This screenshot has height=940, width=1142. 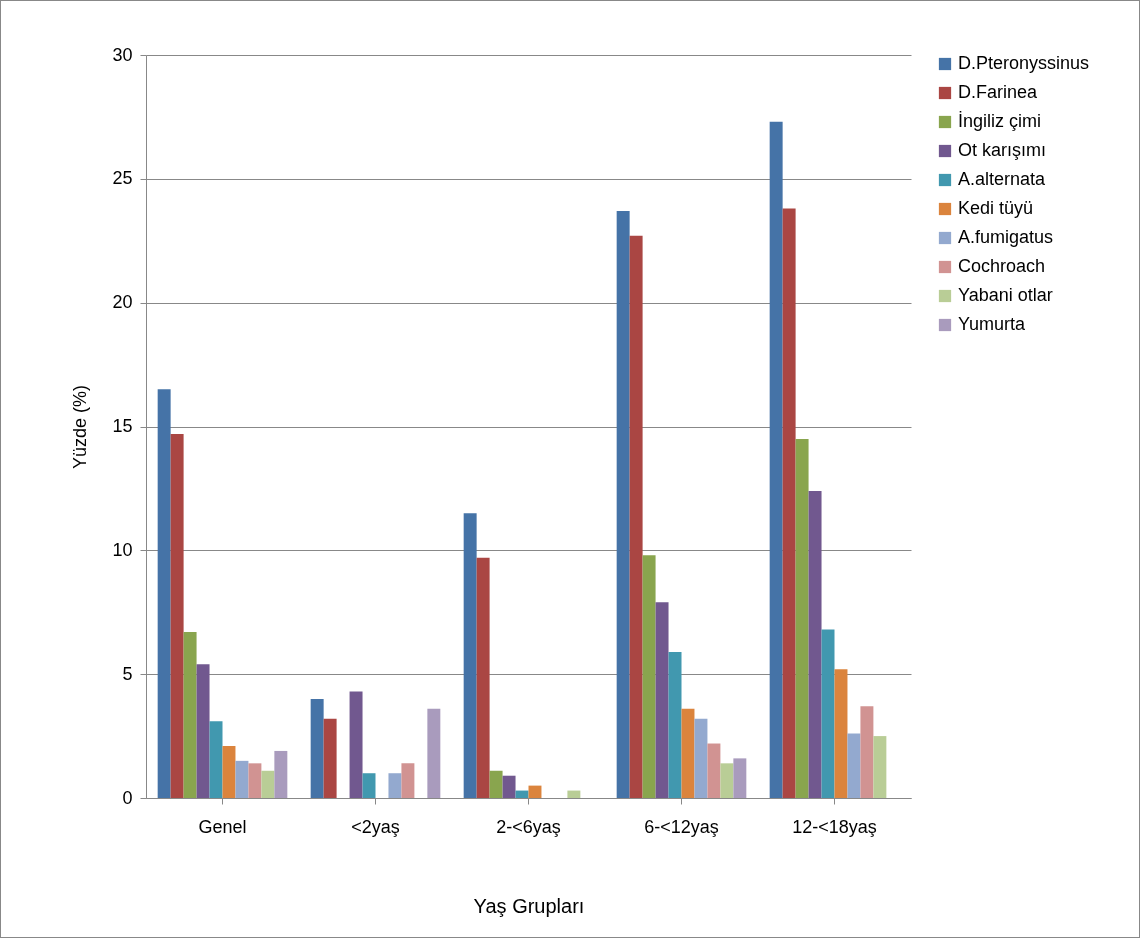 I want to click on legend-label: Yumurta, so click(x=992, y=324).